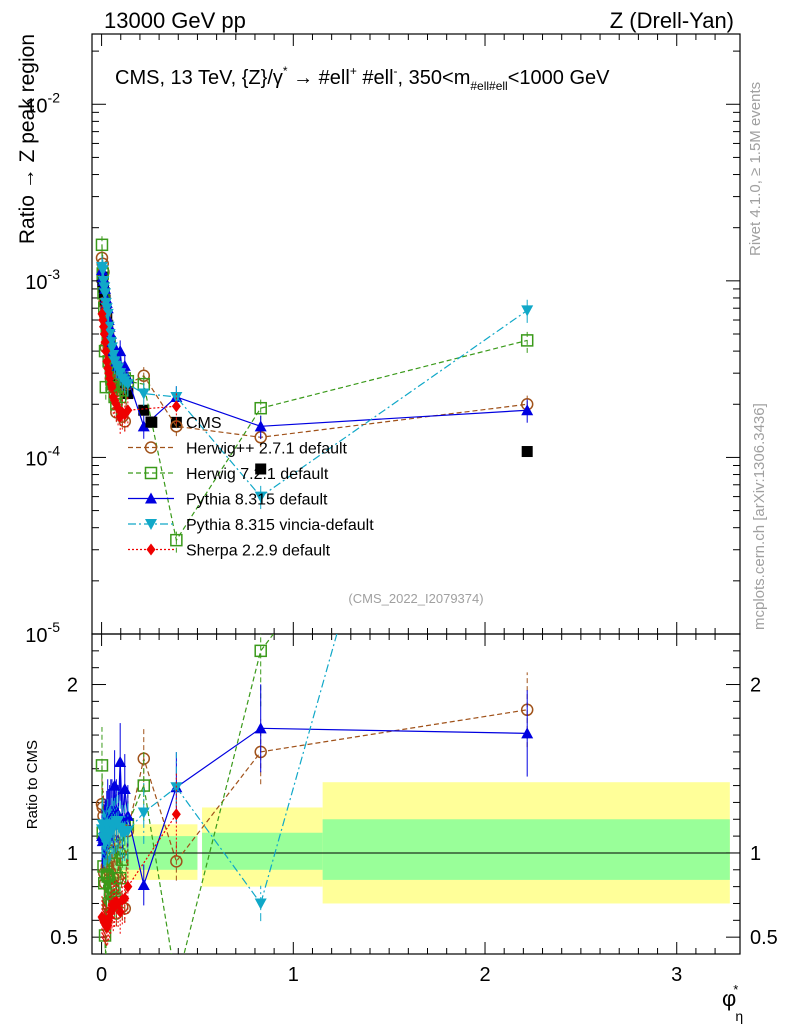 This screenshot has height=1024, width=786. I want to click on series-line-vincia, so click(314, 382).